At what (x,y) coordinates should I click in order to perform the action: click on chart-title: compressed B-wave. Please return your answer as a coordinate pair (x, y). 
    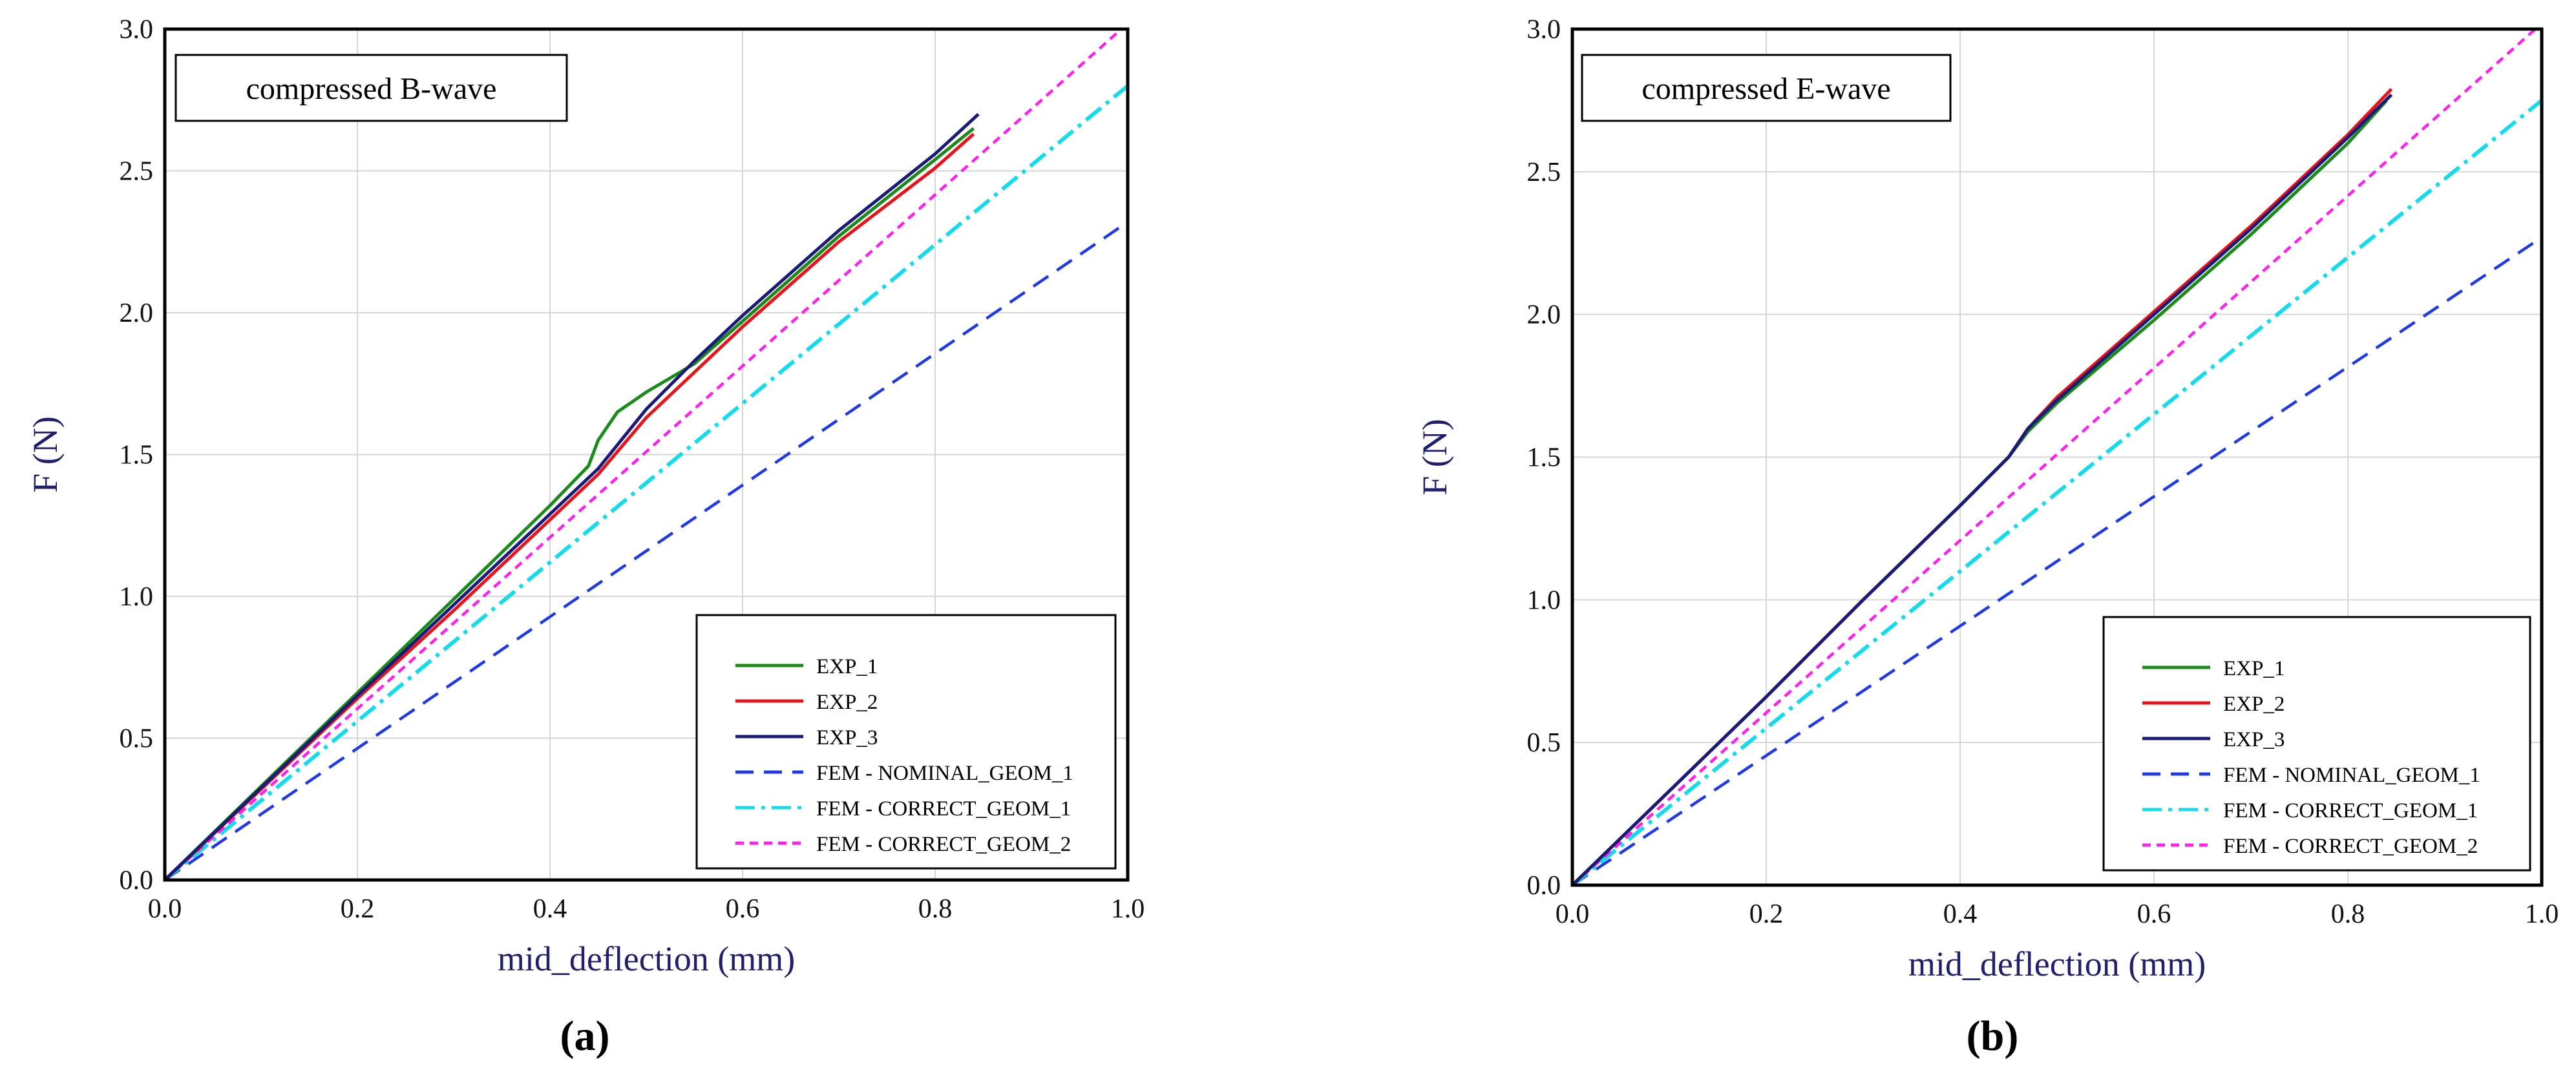
    Looking at the image, I should click on (371, 89).